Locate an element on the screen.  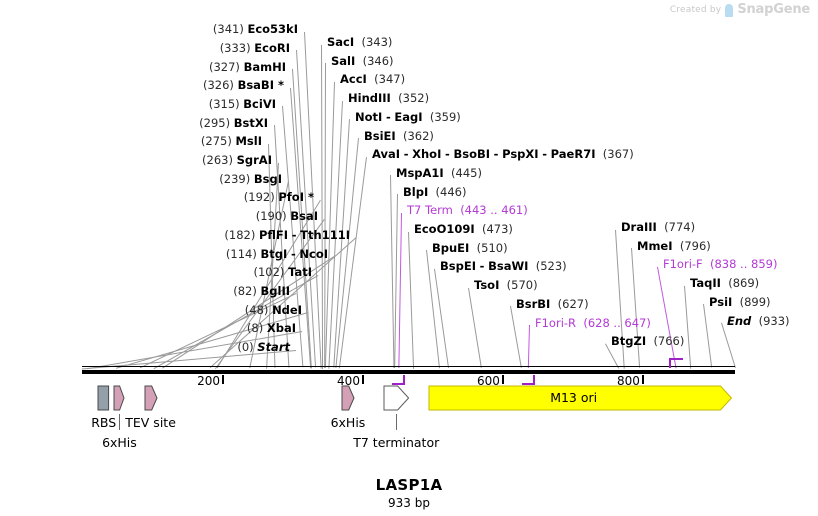
restriction-site-label: BspEI - BsaWI (523) is located at coordinates (503, 266).